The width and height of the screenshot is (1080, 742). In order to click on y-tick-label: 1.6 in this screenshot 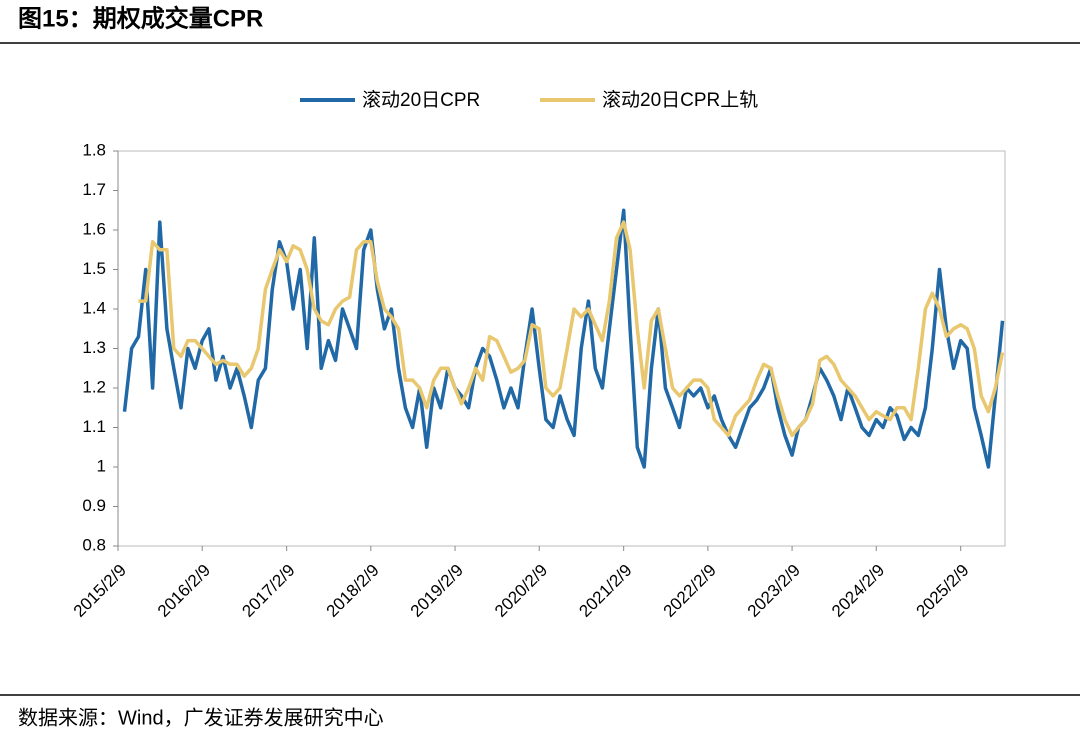, I will do `click(94, 228)`.